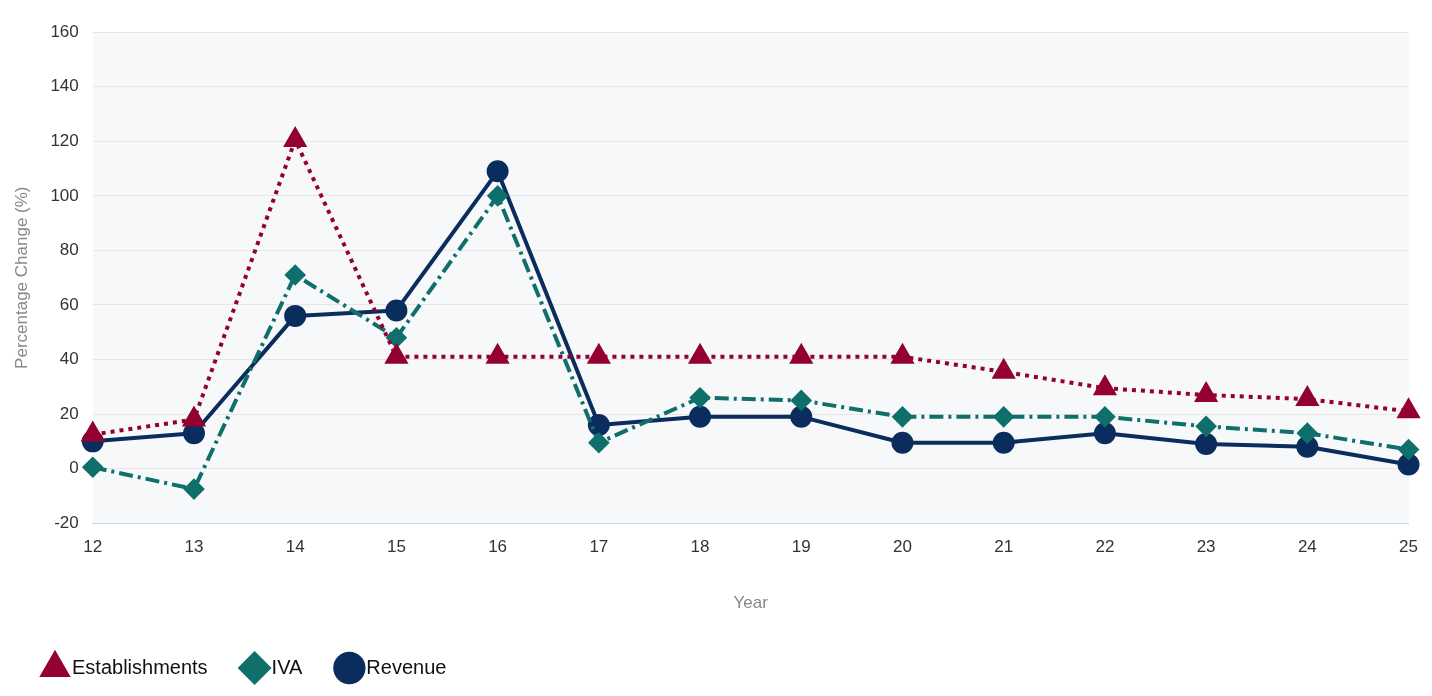 Image resolution: width=1432 pixels, height=696 pixels. I want to click on y-tick-label: -20, so click(66, 522).